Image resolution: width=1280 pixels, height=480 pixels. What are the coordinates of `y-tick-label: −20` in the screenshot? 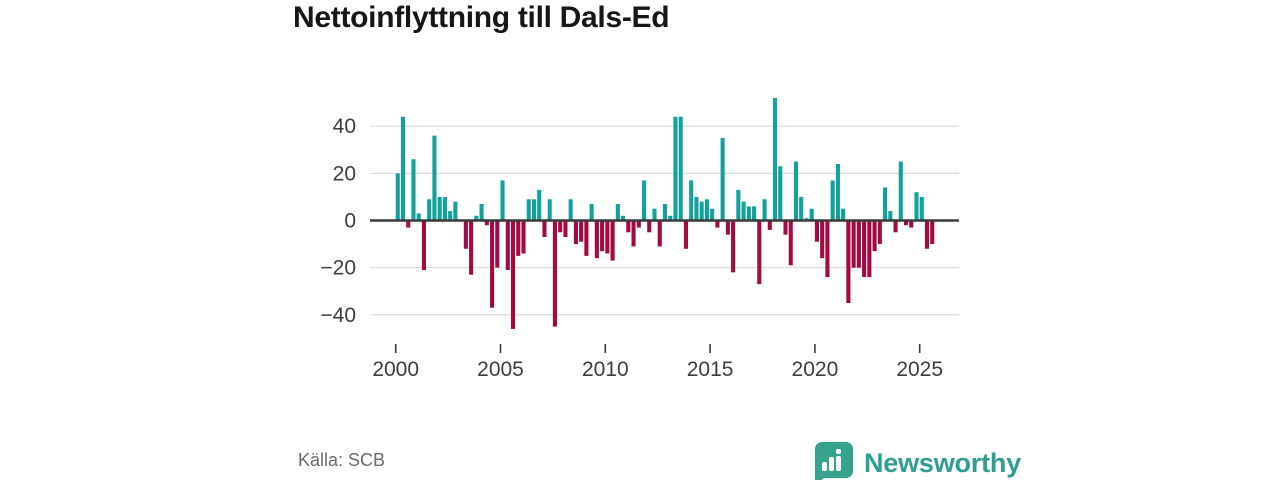 It's located at (338, 268).